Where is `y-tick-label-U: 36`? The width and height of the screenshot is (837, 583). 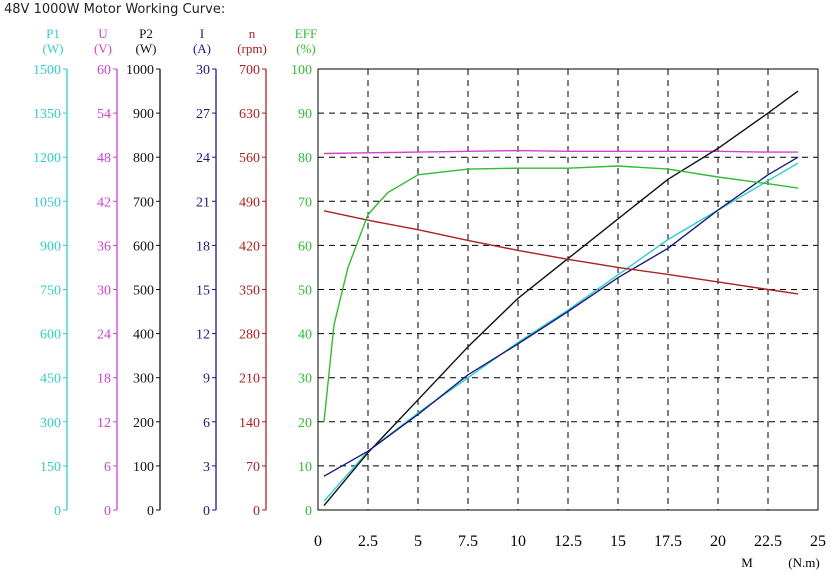
y-tick-label-U: 36 is located at coordinates (104, 246).